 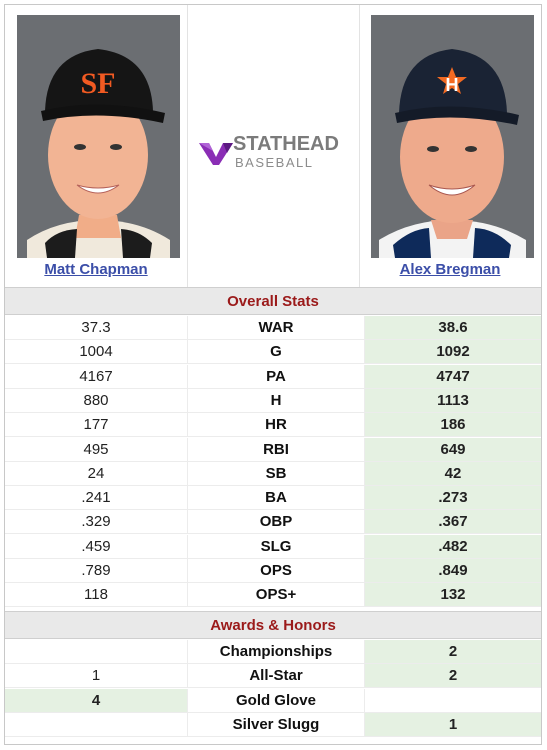 What do you see at coordinates (96, 498) in the screenshot?
I see `left-value: .241` at bounding box center [96, 498].